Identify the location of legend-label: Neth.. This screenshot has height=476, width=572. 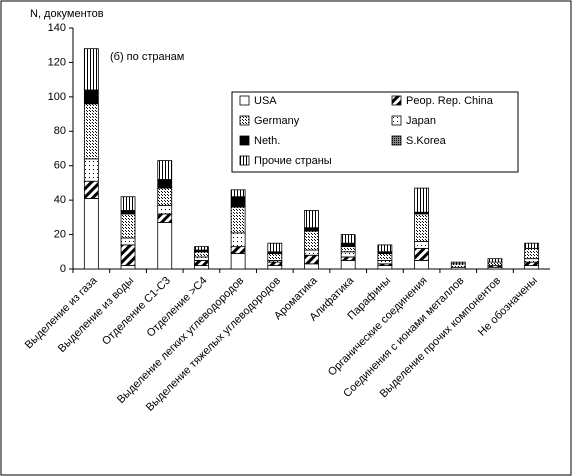
(267, 141).